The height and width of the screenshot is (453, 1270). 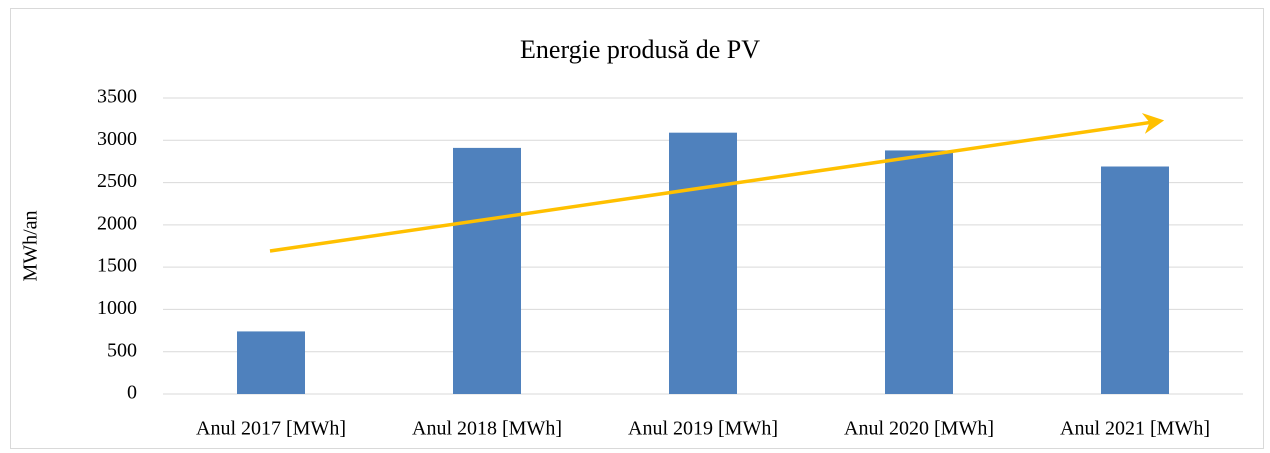 What do you see at coordinates (31, 245) in the screenshot?
I see `y-axis-title: MWh/an` at bounding box center [31, 245].